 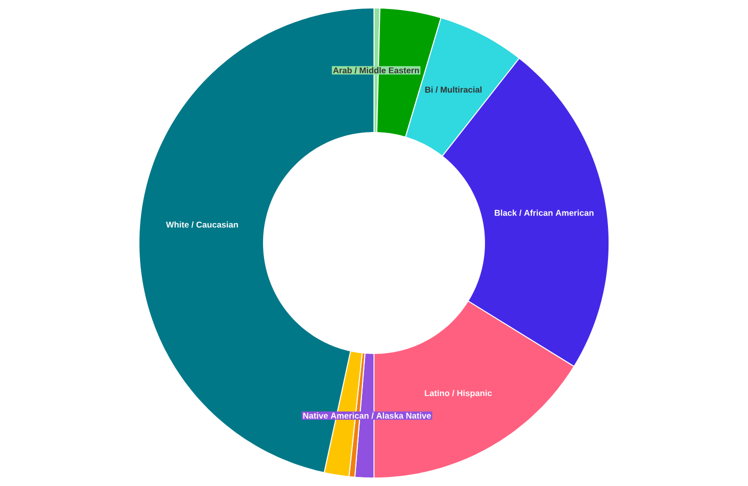 I want to click on slice-label: Latino / Hispanic, so click(x=458, y=394).